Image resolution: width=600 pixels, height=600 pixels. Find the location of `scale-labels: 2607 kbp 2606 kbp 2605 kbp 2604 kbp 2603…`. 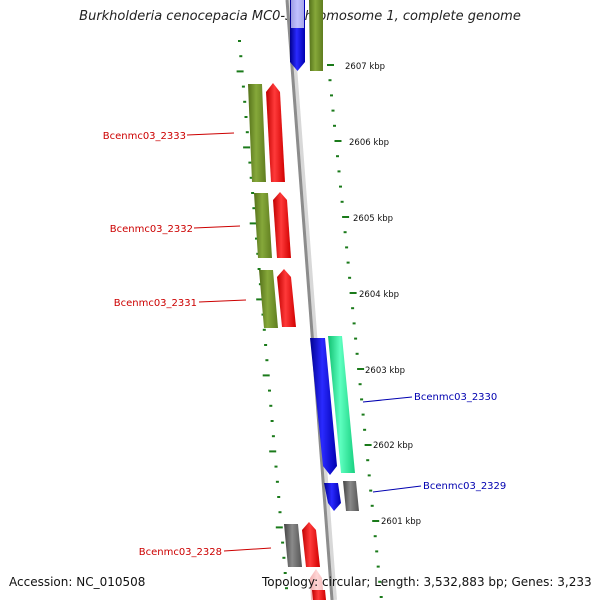

scale-labels: 2607 kbp 2606 kbp 2605 kbp 2604 kbp 2603… is located at coordinates (383, 294).